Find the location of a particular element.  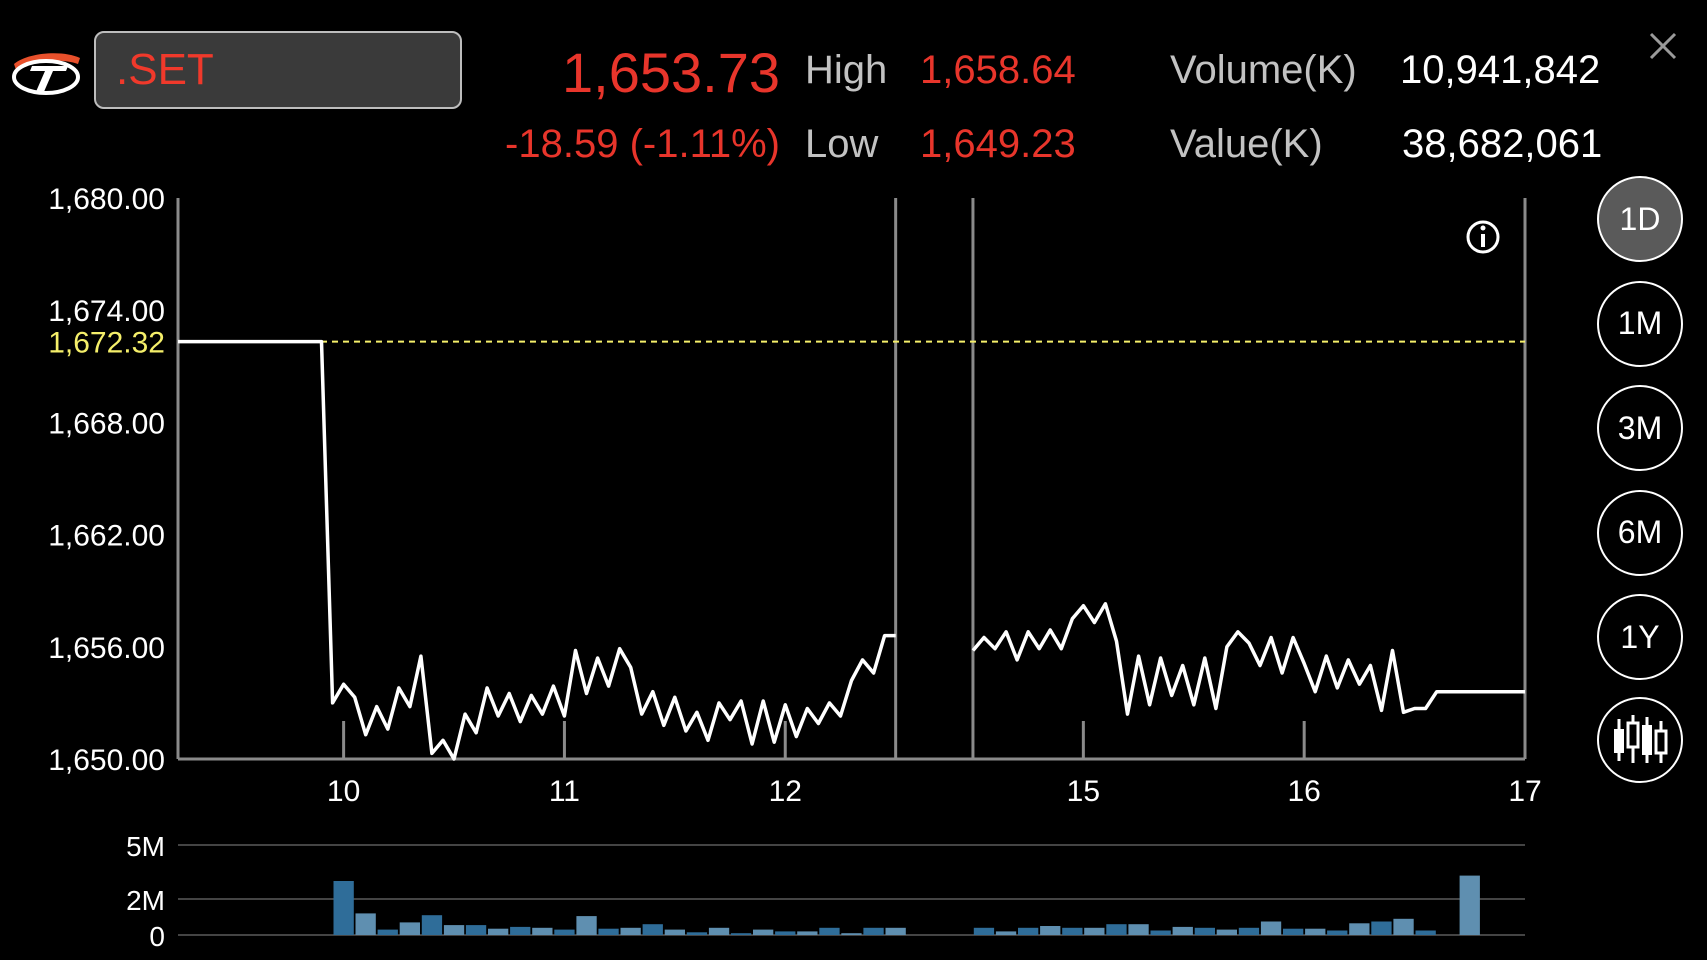

logo-icon is located at coordinates (46, 72).